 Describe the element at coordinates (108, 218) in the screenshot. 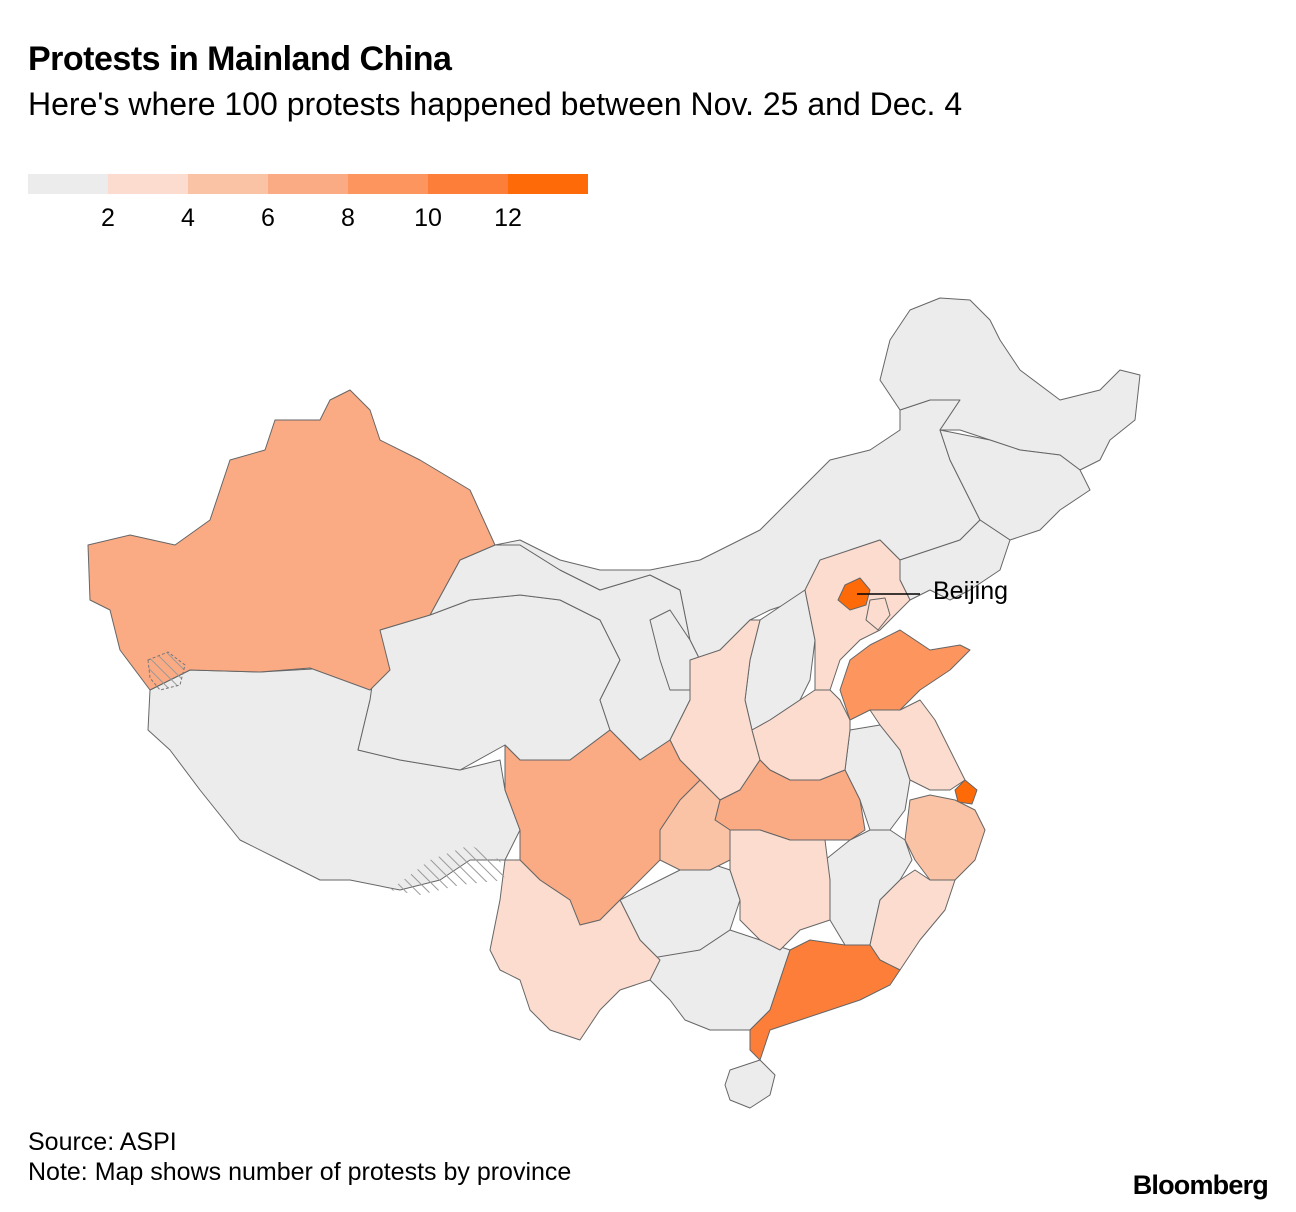

I see `legend-tick: 2` at that location.